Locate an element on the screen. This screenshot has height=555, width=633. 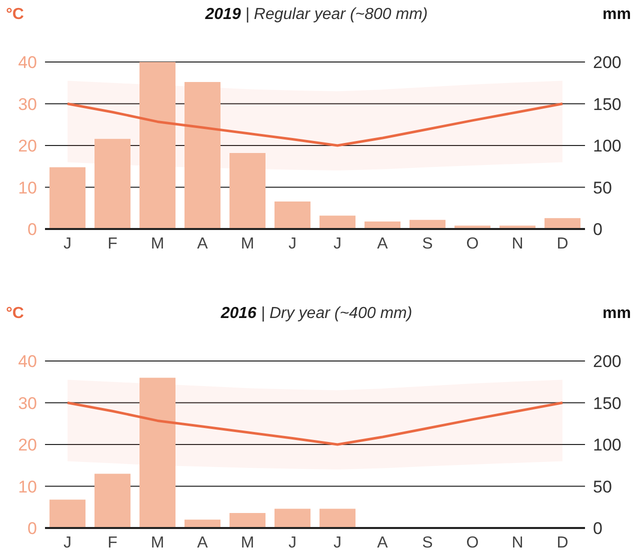
chart-title: 2016 | Dry year (~400 mm) is located at coordinates (316, 313).